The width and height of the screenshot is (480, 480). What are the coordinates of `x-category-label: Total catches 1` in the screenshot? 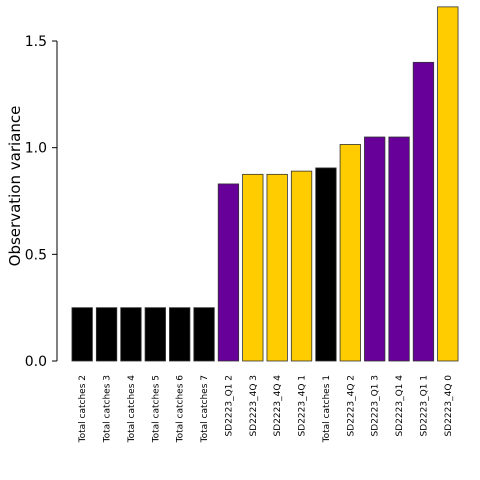 It's located at (327, 409).